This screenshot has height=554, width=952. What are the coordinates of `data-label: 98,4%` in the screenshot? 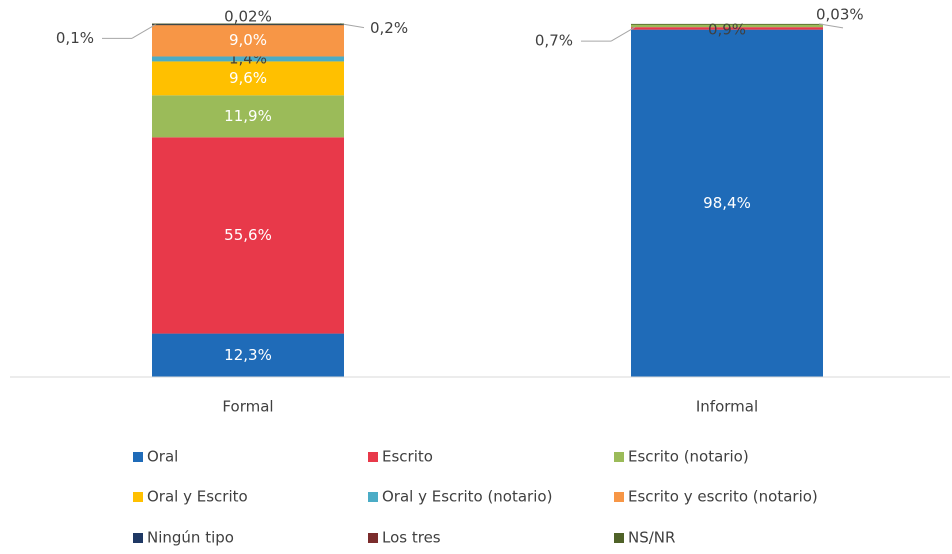 It's located at (727, 203).